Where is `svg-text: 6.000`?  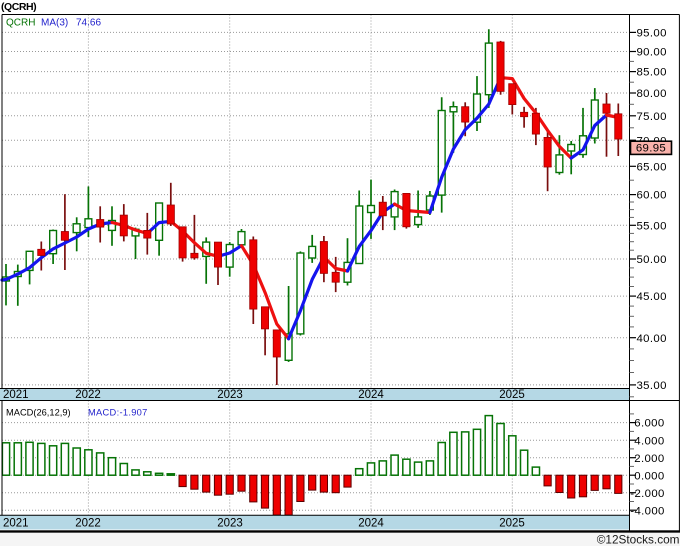 svg-text: 6.000 is located at coordinates (649, 424).